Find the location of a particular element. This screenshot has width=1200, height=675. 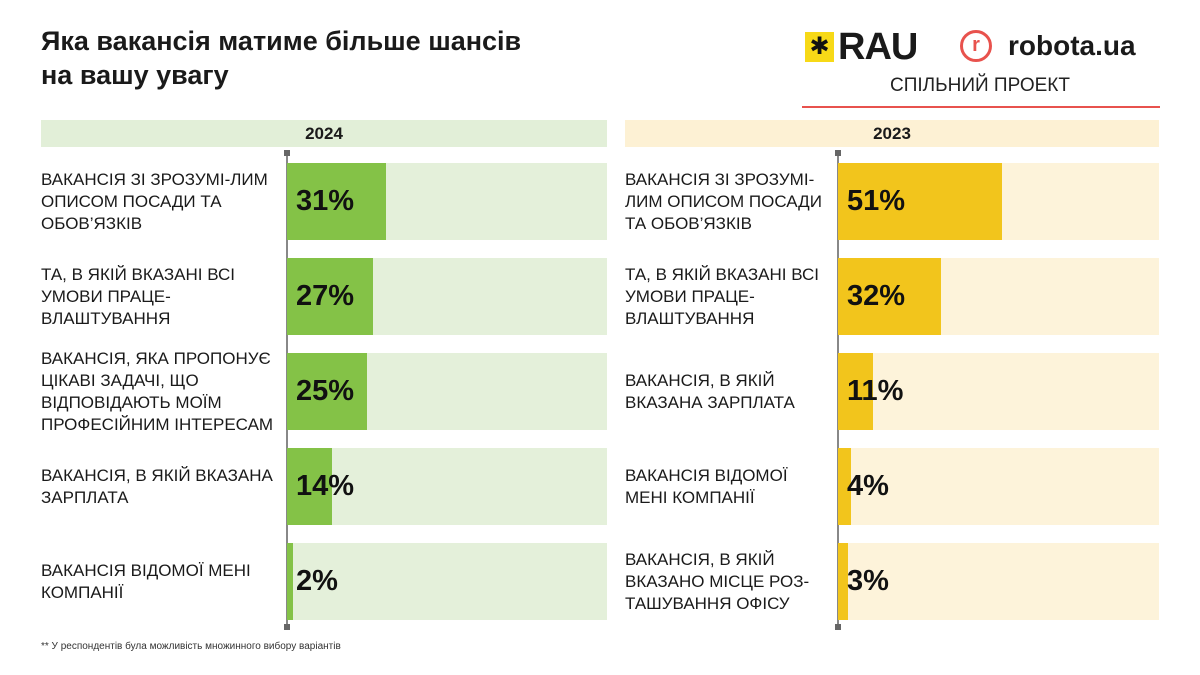

bar-track: 14% is located at coordinates (447, 486).